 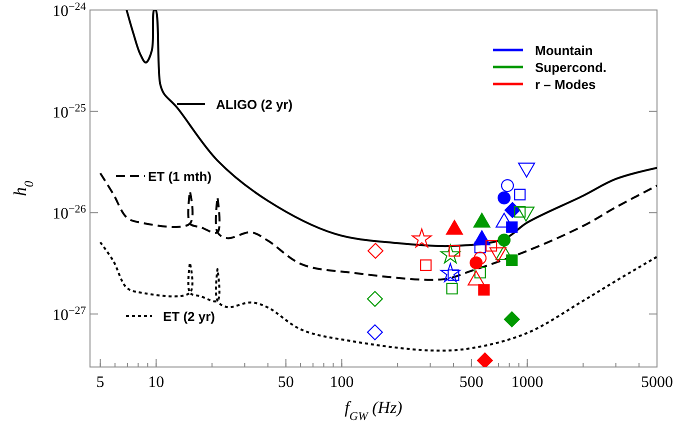 I want to click on legend-label: ET (2 yr), so click(x=189, y=316).